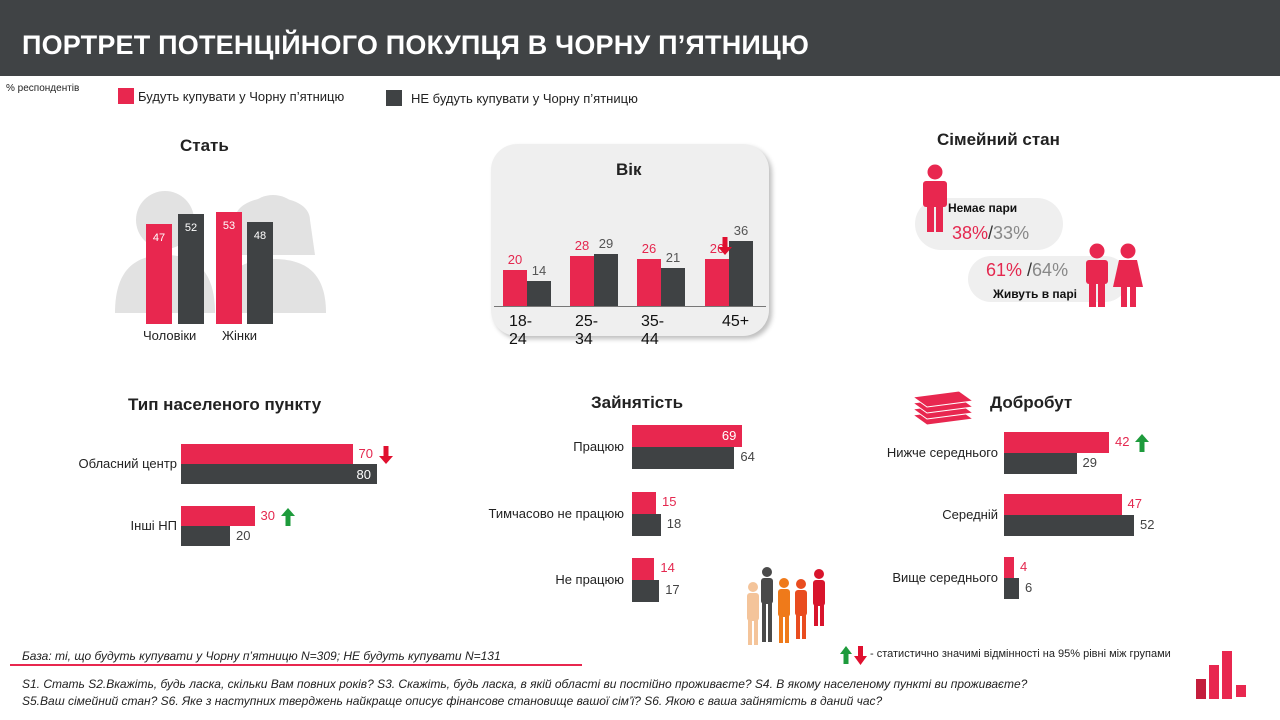 This screenshot has width=1280, height=720. I want to click on settlement-category-label-0: Обласний центр, so click(128, 463).